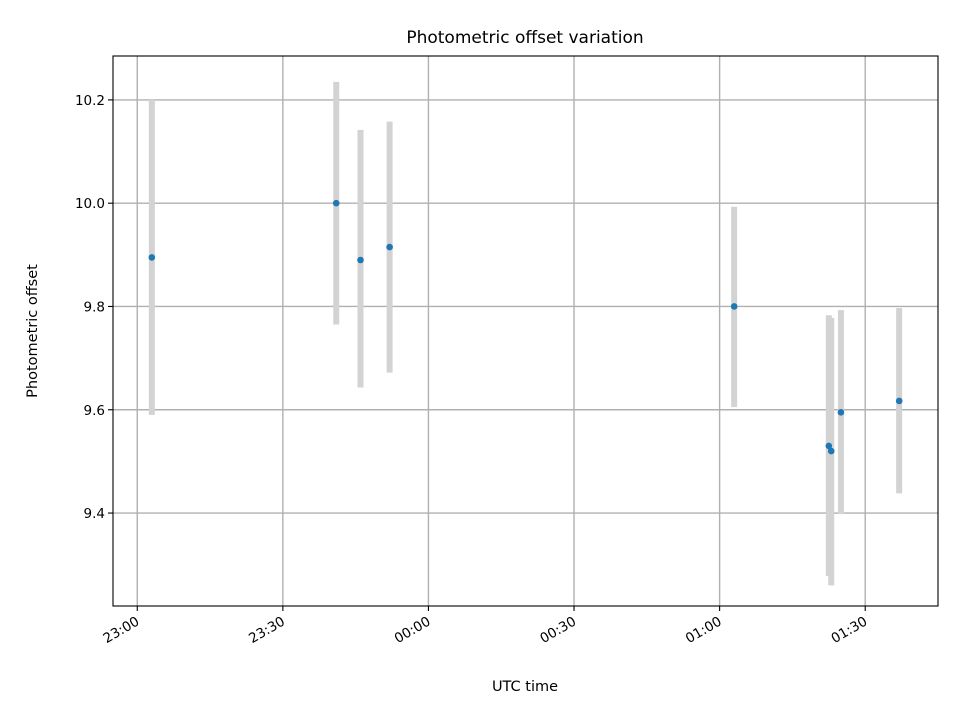 Image resolution: width=960 pixels, height=720 pixels. I want to click on y-axis: 9.4 9.6 9.8 10.0 10.2, so click(94, 307).